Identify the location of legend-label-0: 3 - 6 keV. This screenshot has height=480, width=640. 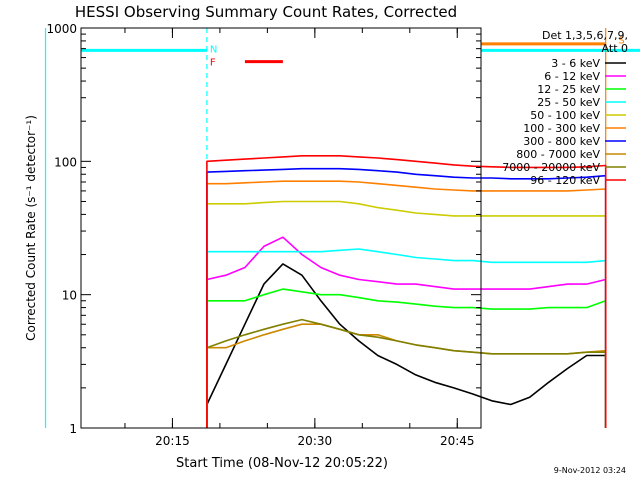
(575, 63).